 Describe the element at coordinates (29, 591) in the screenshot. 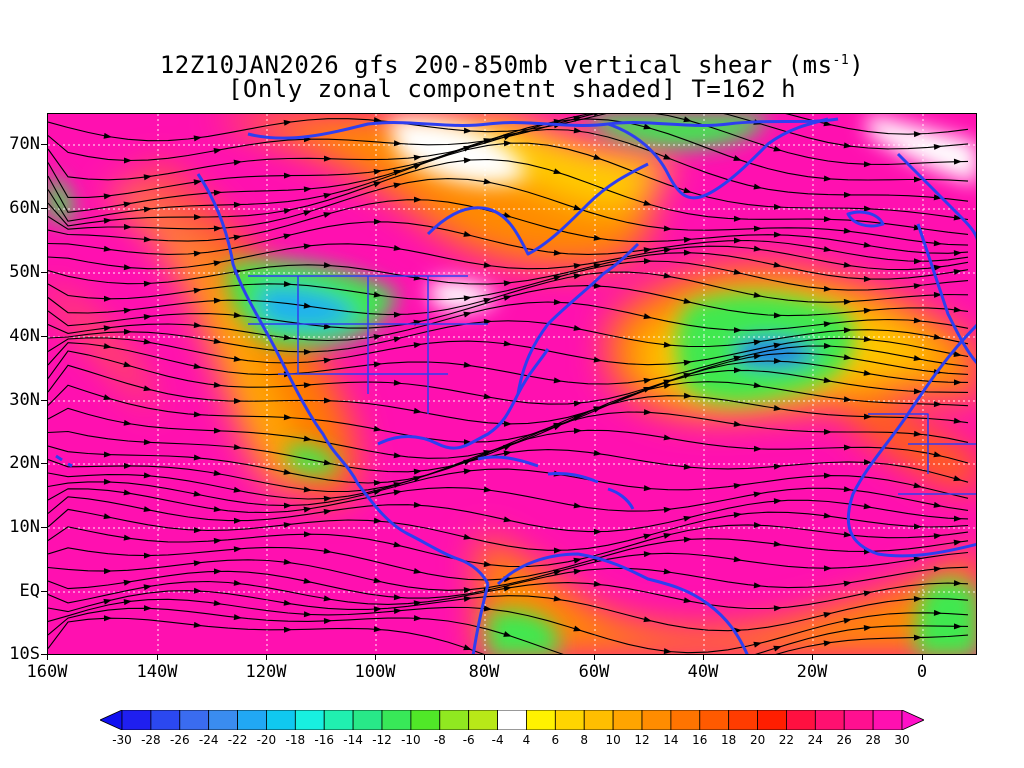

I see `lat-label: EQ` at that location.